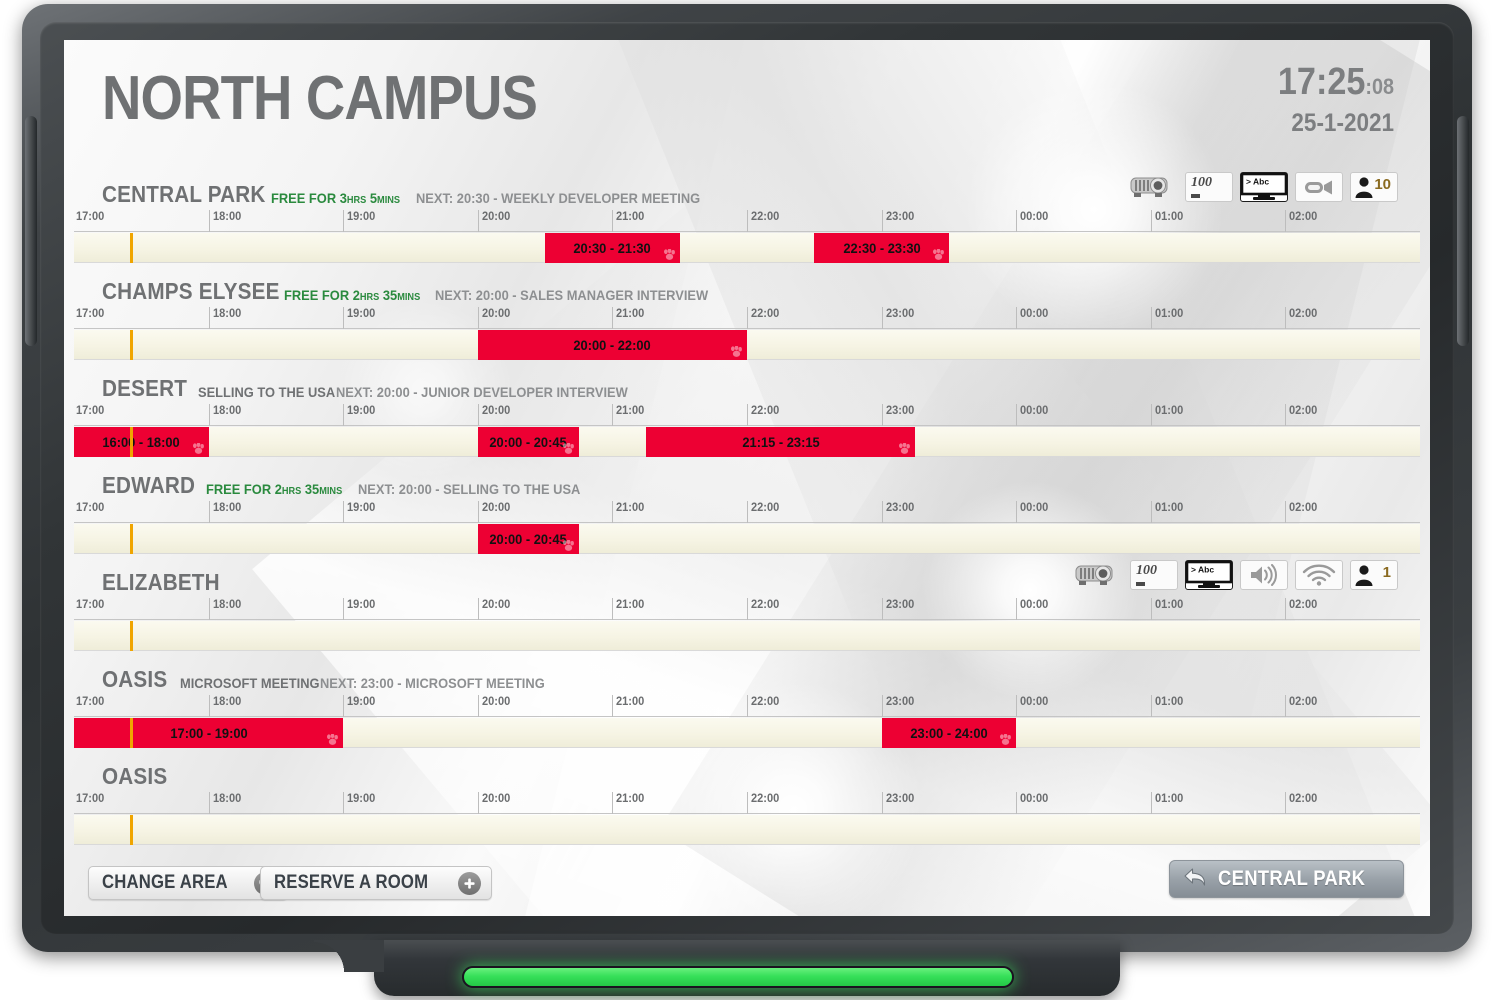 The height and width of the screenshot is (1000, 1493). I want to click on timeline-tick-label: 19:00, so click(361, 507).